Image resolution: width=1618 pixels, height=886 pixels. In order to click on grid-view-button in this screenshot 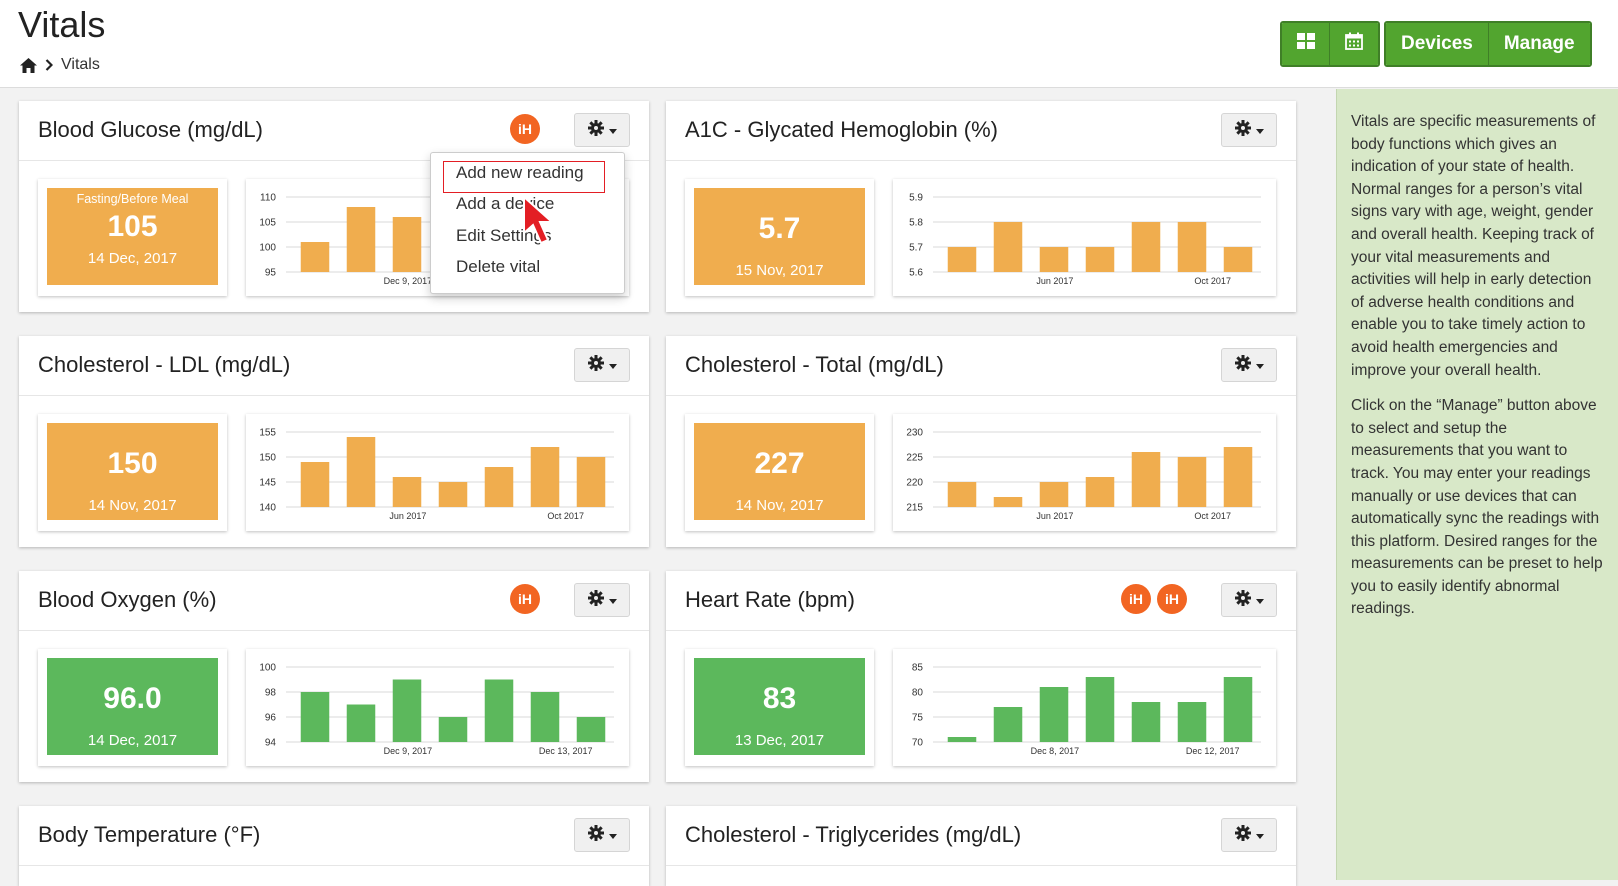, I will do `click(1306, 44)`.